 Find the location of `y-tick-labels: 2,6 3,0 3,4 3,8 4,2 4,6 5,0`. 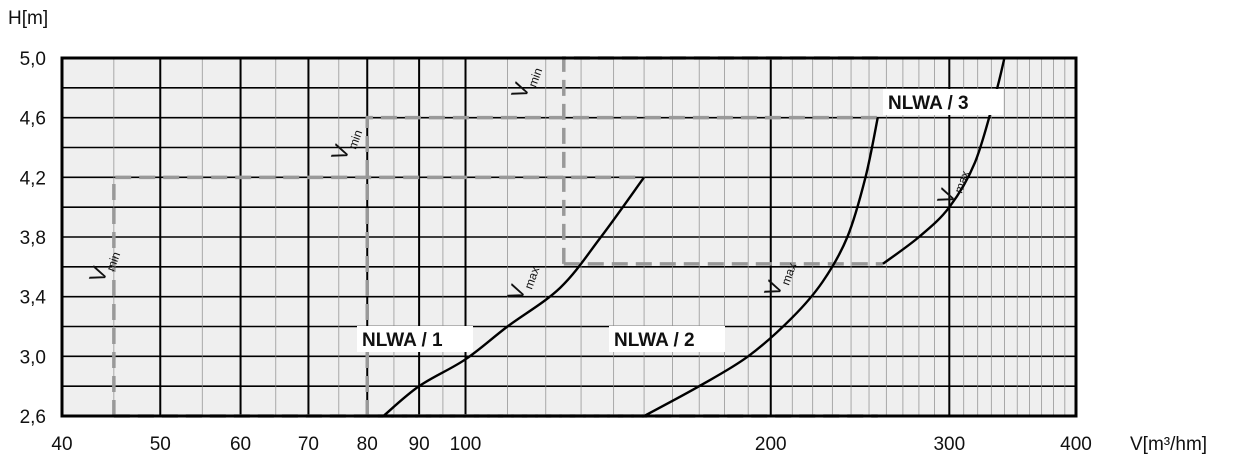

y-tick-labels: 2,6 3,0 3,4 3,8 4,2 4,6 5,0 is located at coordinates (33, 238).